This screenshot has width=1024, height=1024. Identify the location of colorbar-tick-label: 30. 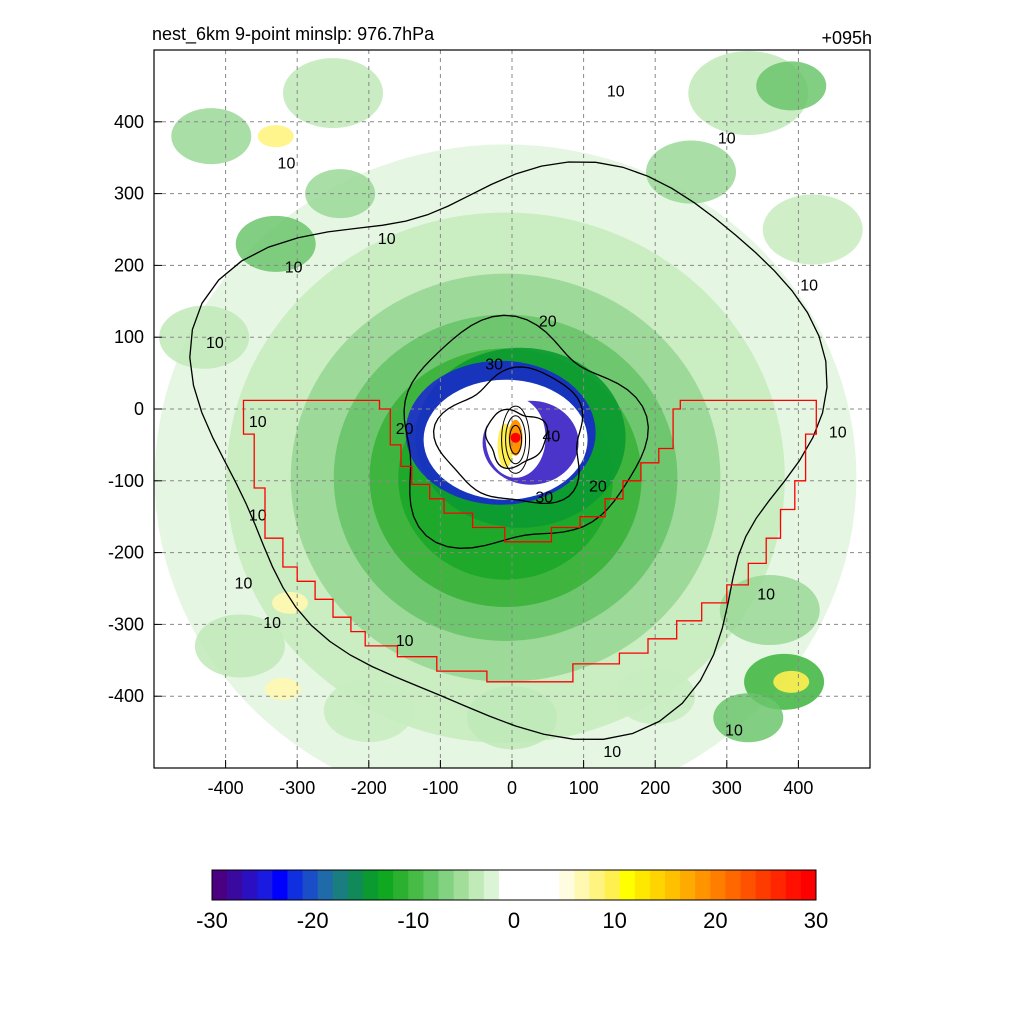
(816, 920).